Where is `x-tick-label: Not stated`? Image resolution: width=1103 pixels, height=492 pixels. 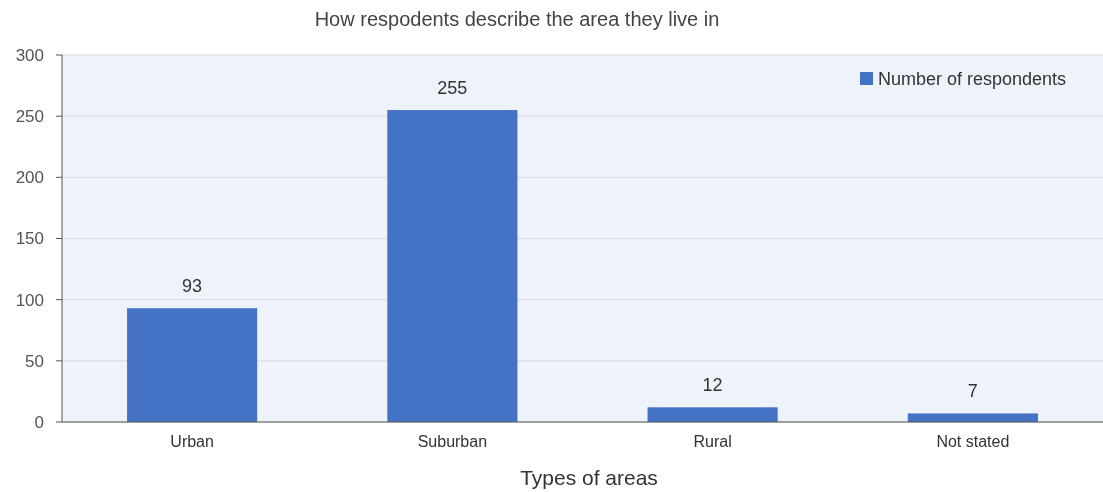 x-tick-label: Not stated is located at coordinates (973, 441).